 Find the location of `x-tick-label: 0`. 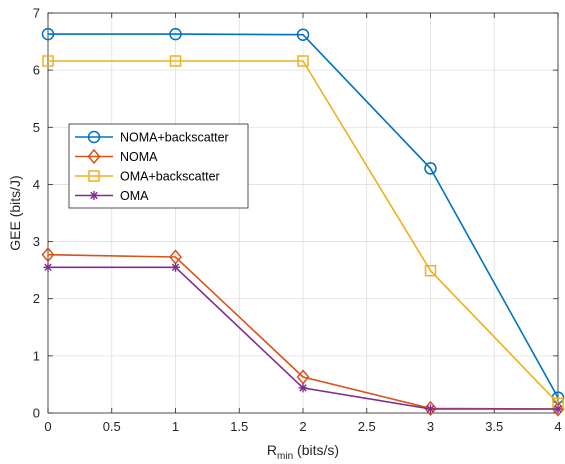

x-tick-label: 0 is located at coordinates (47, 426).